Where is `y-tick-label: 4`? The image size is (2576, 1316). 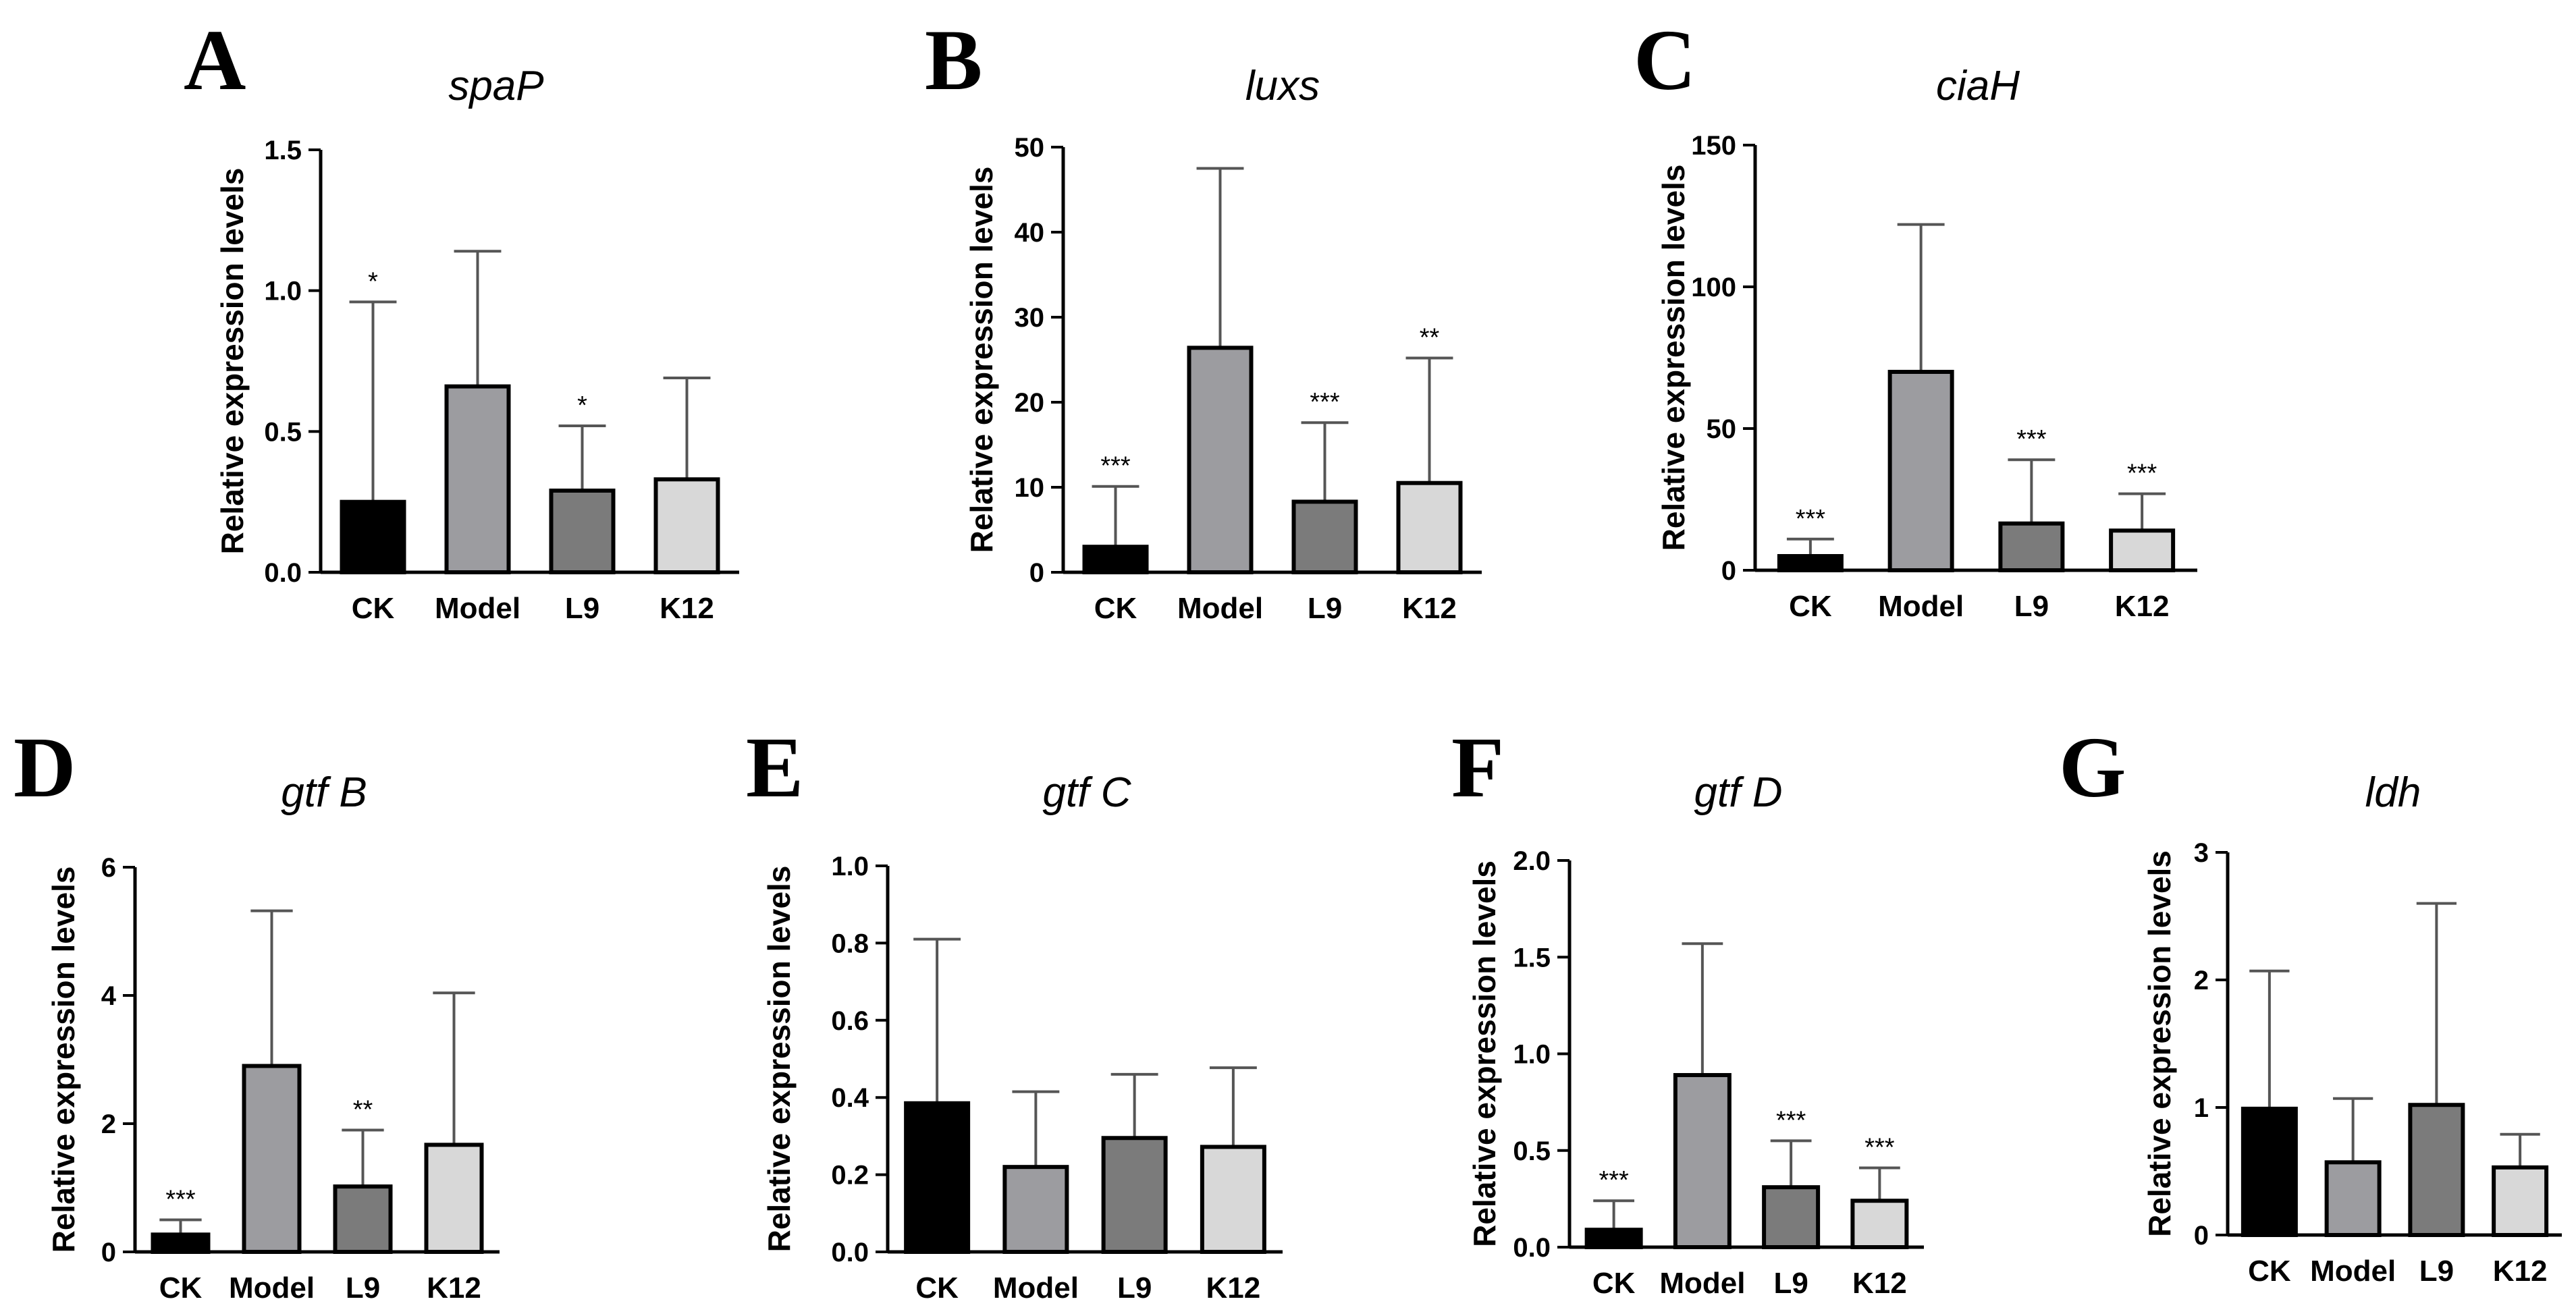 y-tick-label: 4 is located at coordinates (109, 996).